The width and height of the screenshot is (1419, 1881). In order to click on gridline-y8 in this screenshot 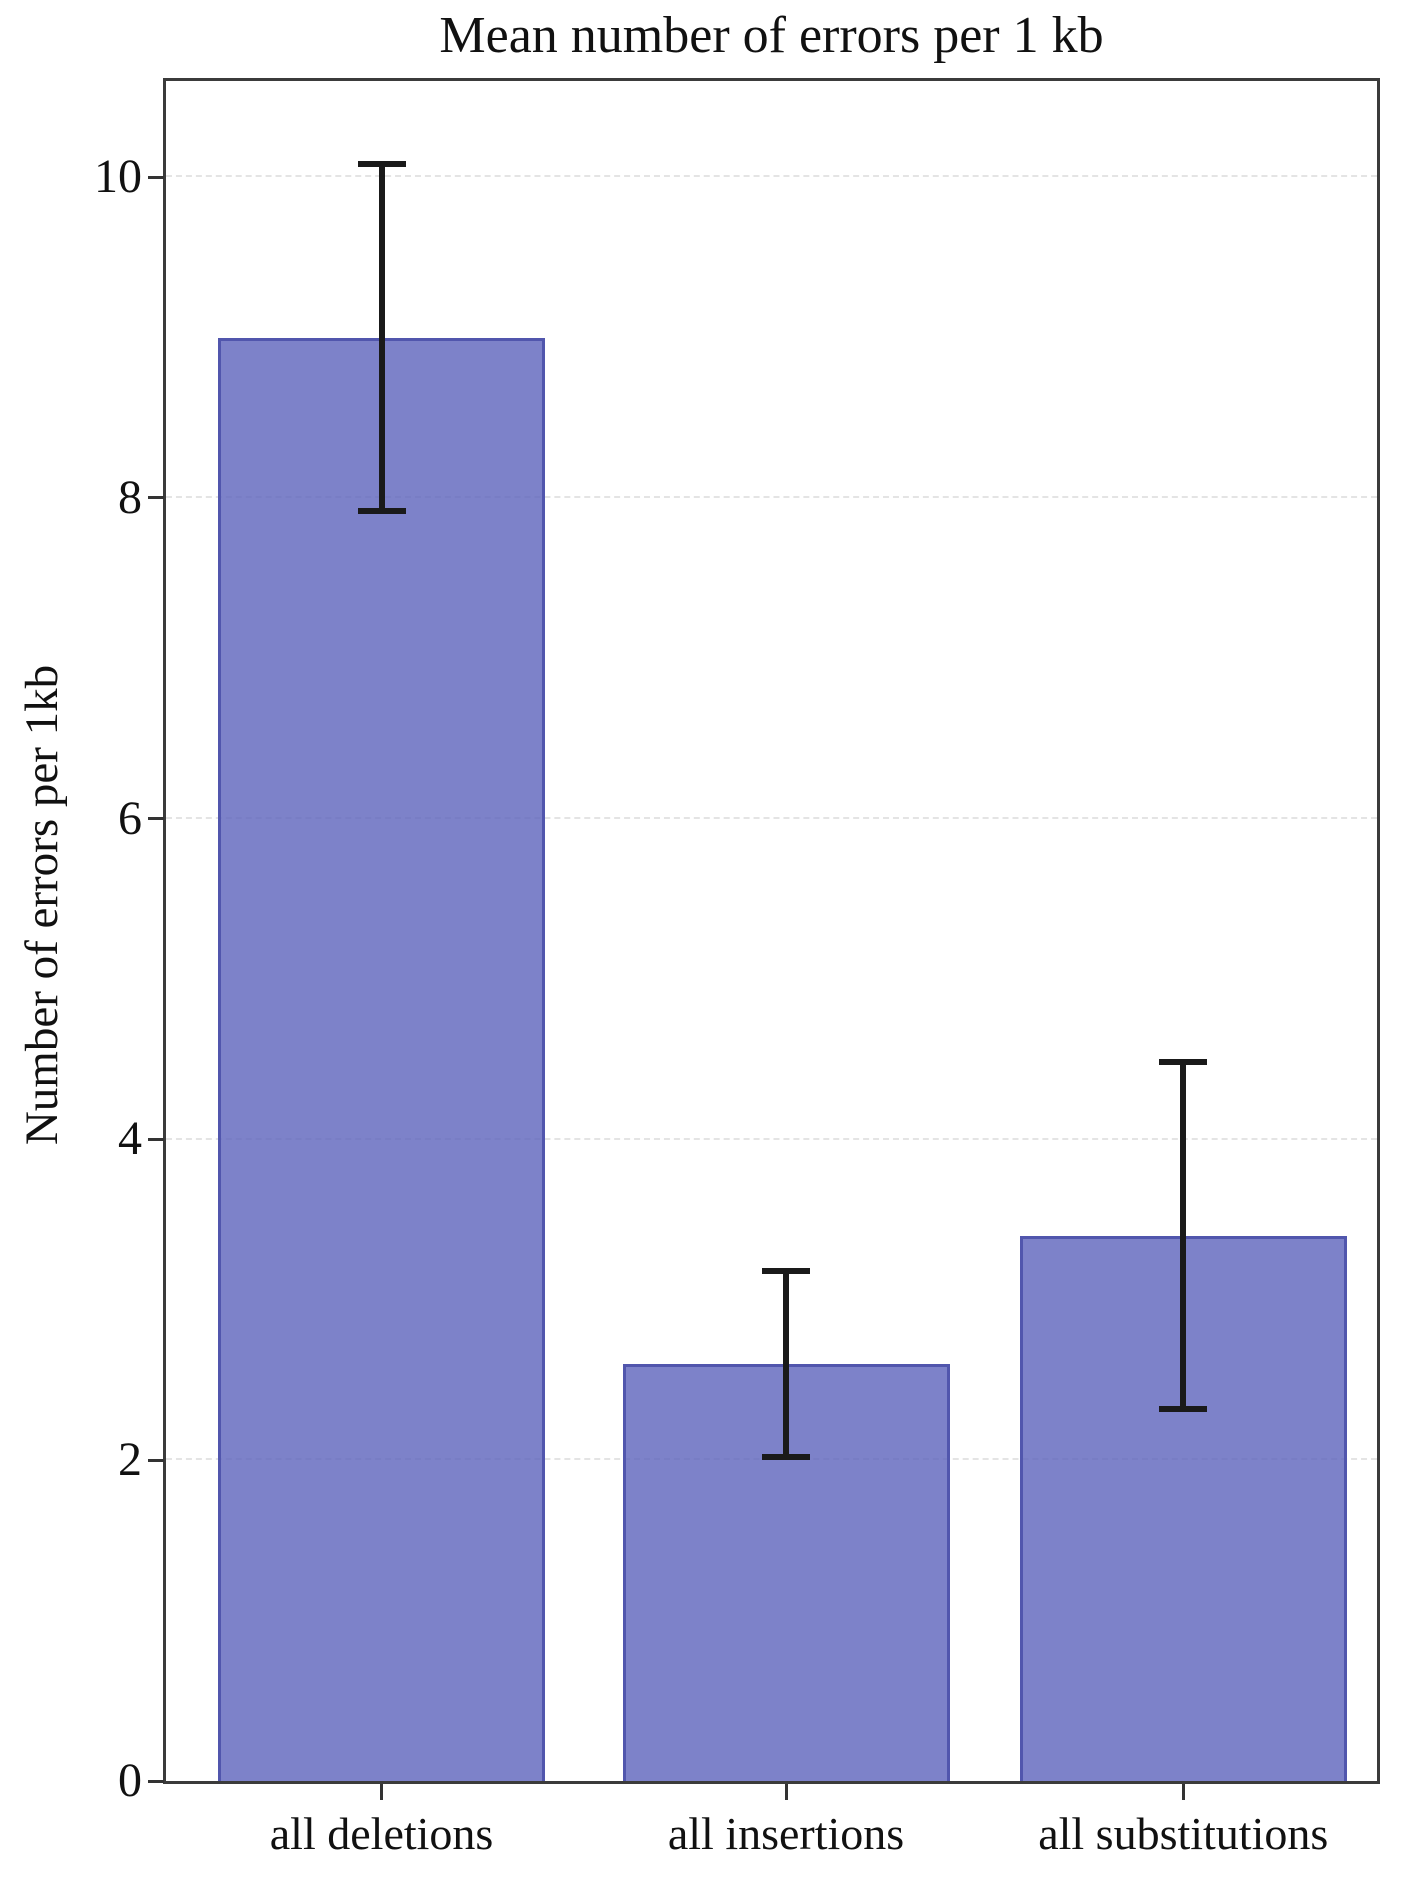, I will do `click(771, 496)`.